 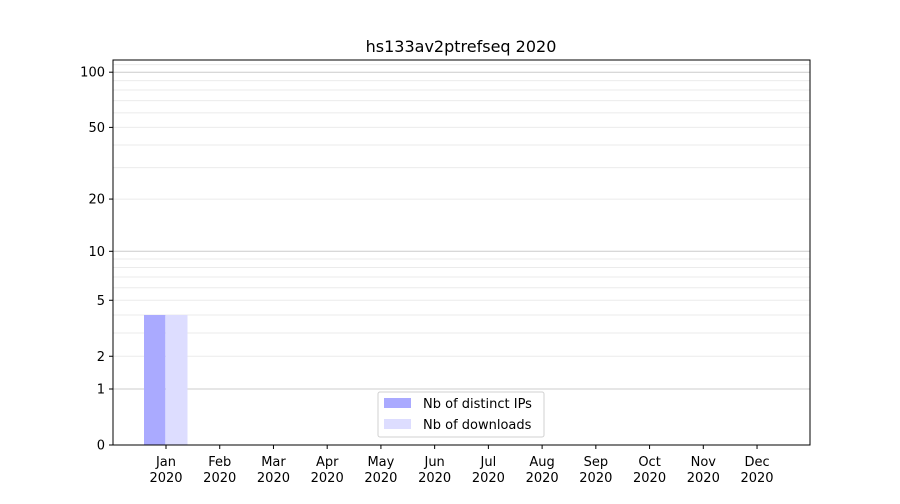 What do you see at coordinates (477, 404) in the screenshot?
I see `legend-label: Nb of distinct IPs` at bounding box center [477, 404].